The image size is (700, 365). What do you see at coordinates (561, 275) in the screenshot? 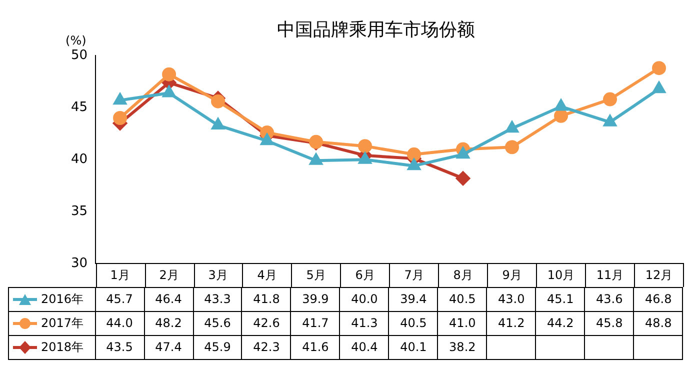
I see `x-tick-label: 10月` at bounding box center [561, 275].